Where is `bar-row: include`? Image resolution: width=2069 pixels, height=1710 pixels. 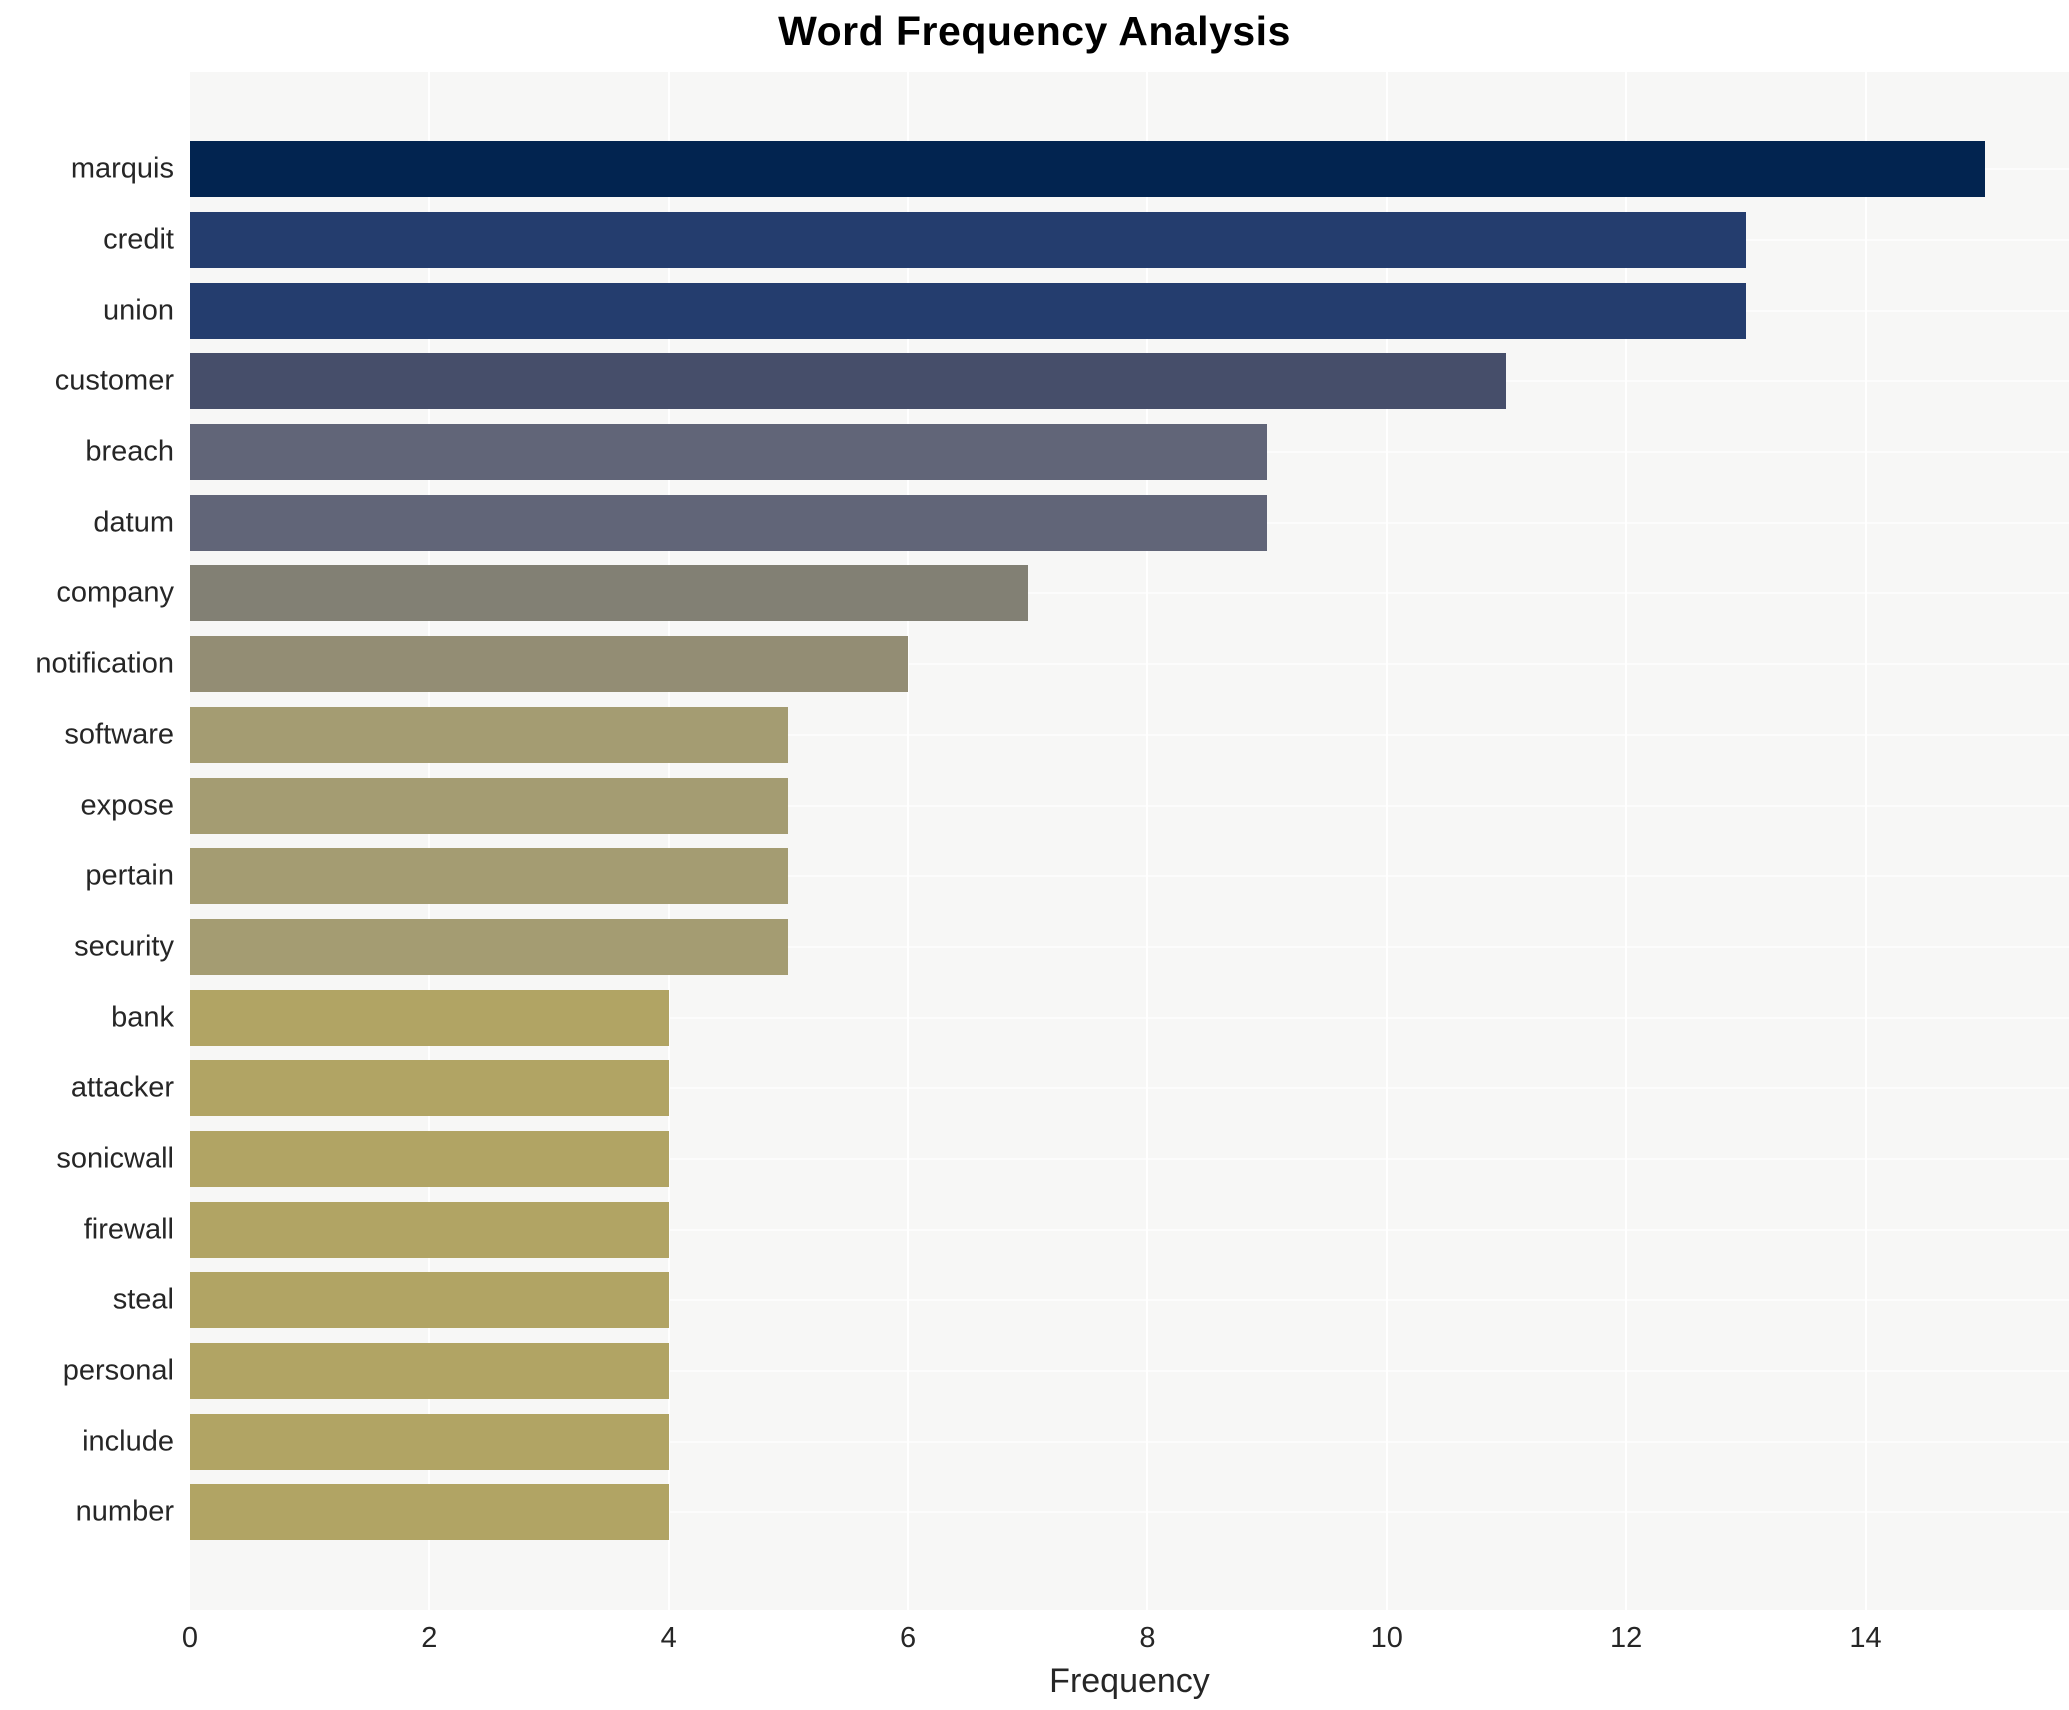 bar-row: include is located at coordinates (1075, 1441).